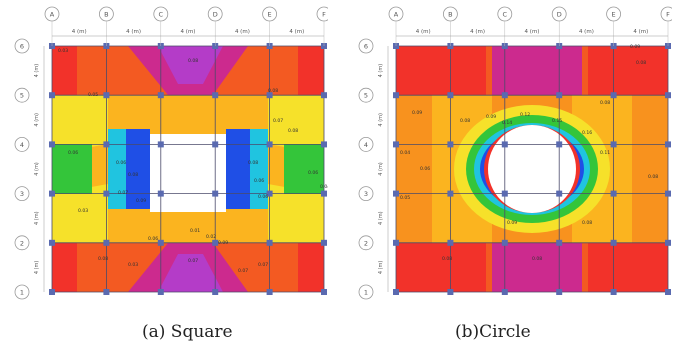 This screenshot has height=347, width=680. What do you see at coordinates (441, 267) in the screenshot?
I see `field-bottom-left-red` at bounding box center [441, 267].